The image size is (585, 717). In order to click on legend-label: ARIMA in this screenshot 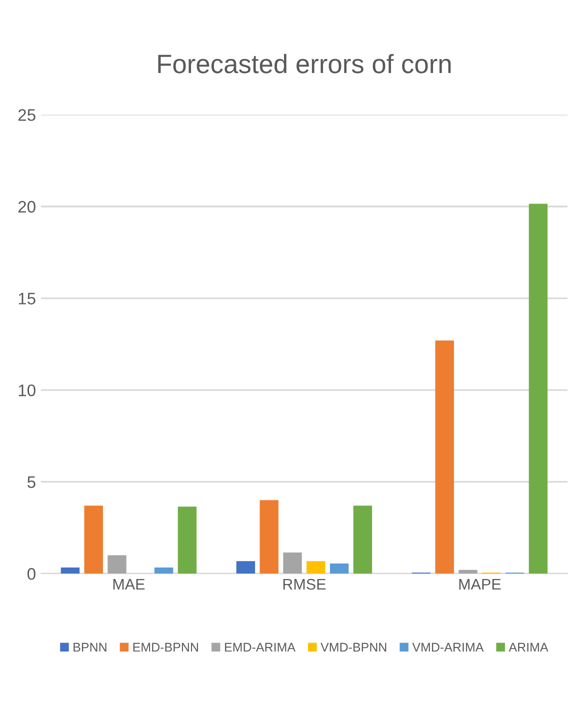, I will do `click(528, 647)`.